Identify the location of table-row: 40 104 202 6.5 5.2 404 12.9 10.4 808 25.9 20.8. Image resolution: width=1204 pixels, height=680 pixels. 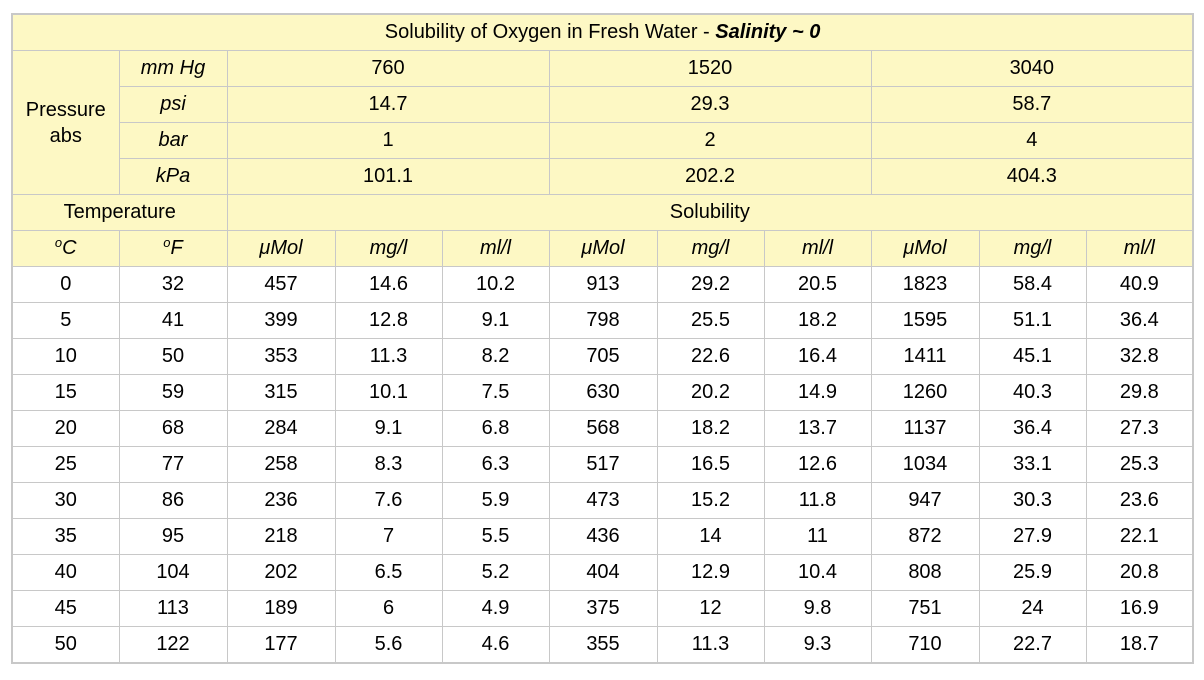
(602, 572).